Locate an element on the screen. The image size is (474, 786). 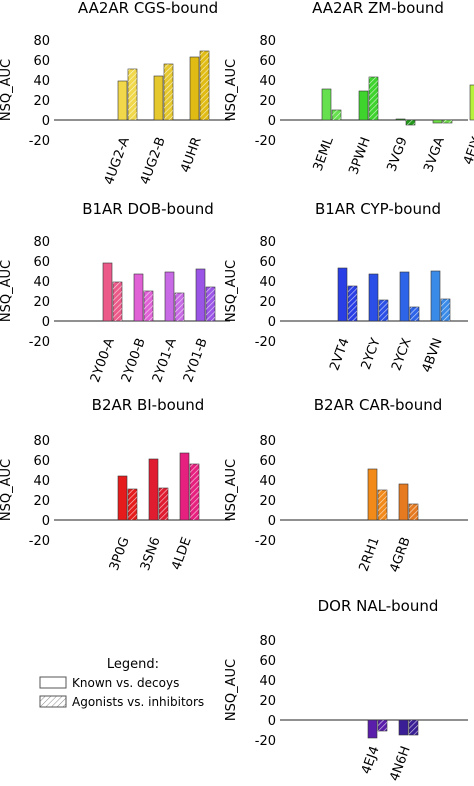
category-label: 2YCX is located at coordinates (402, 354).